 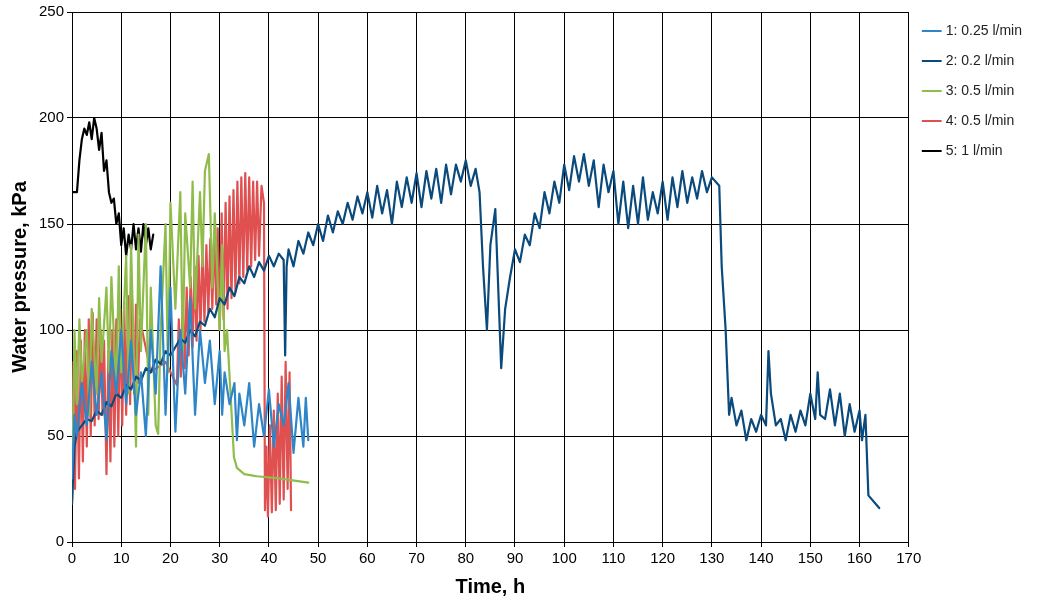 I want to click on legend-label: 3: 0.5 l/min, so click(x=980, y=89).